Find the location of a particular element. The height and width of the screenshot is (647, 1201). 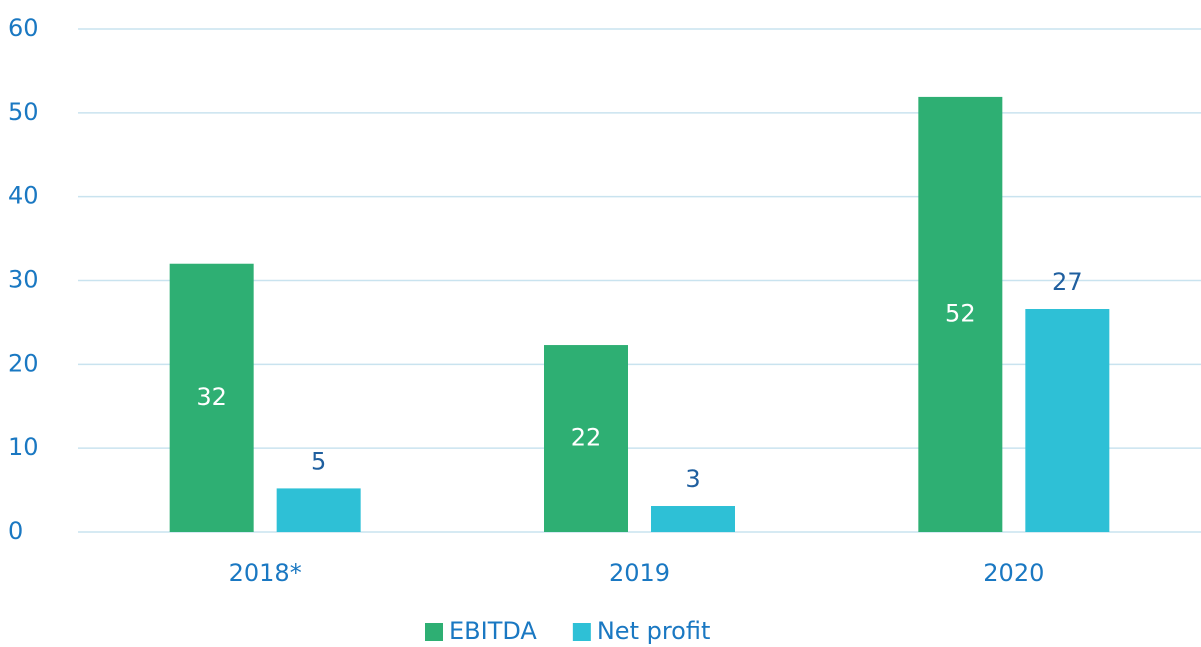

y-tick-label: 30 is located at coordinates (23, 280).